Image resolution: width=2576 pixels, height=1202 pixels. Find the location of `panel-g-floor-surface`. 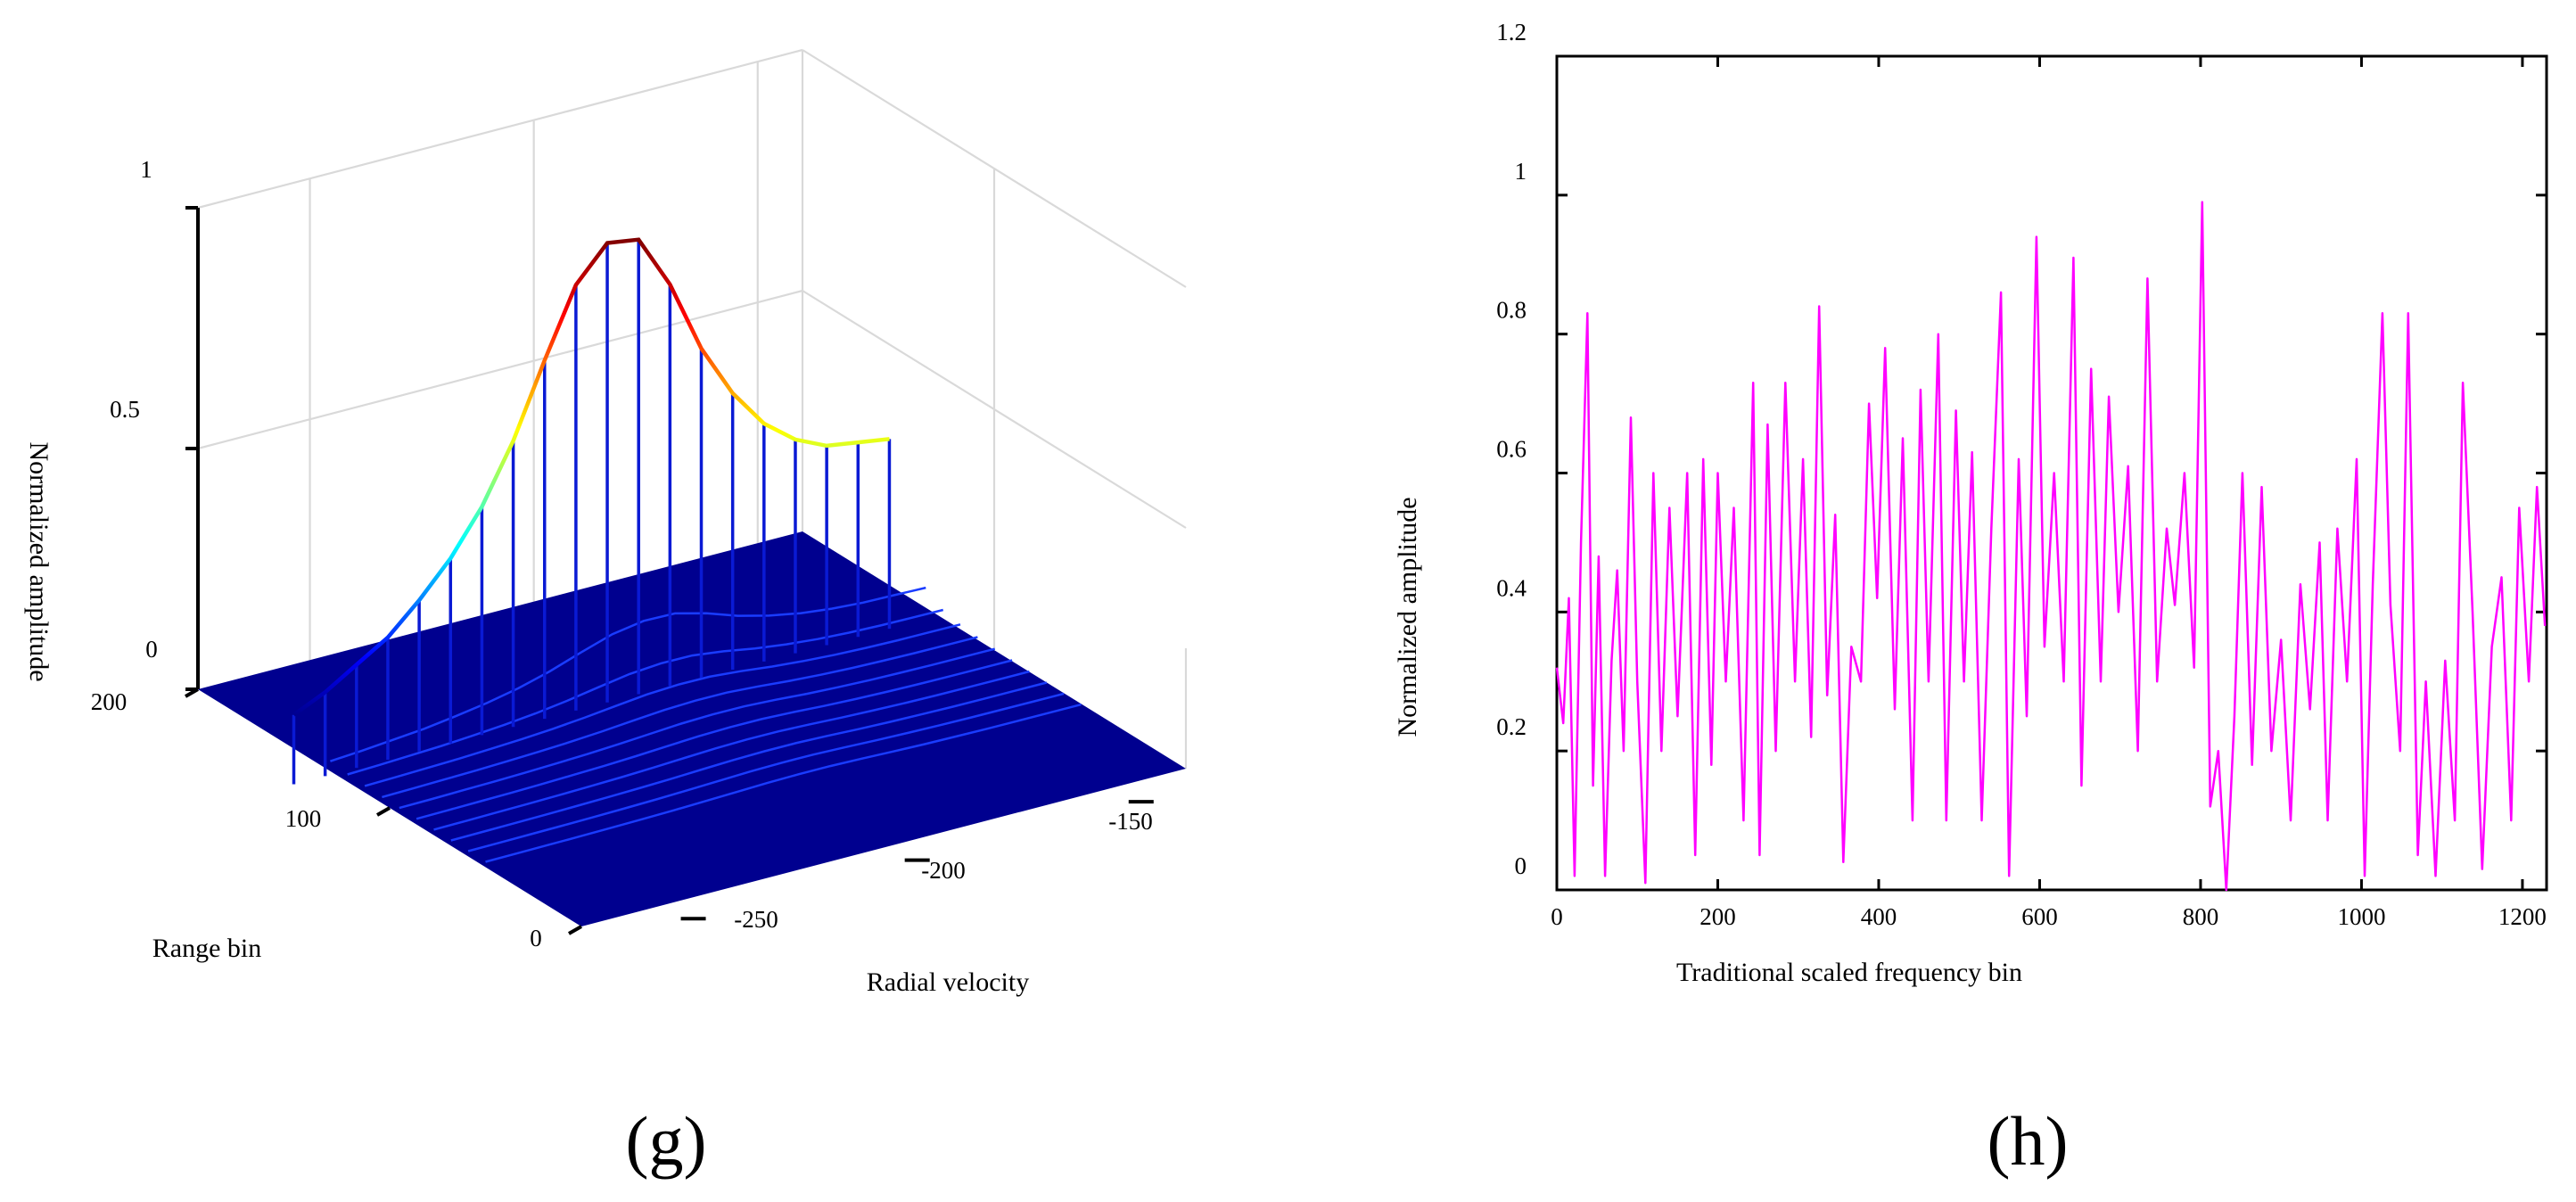

panel-g-floor-surface is located at coordinates (692, 728).